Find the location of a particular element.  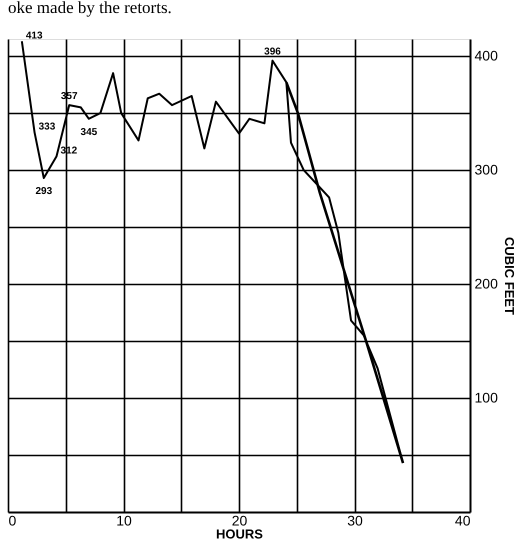

annotation: 345 is located at coordinates (89, 132).